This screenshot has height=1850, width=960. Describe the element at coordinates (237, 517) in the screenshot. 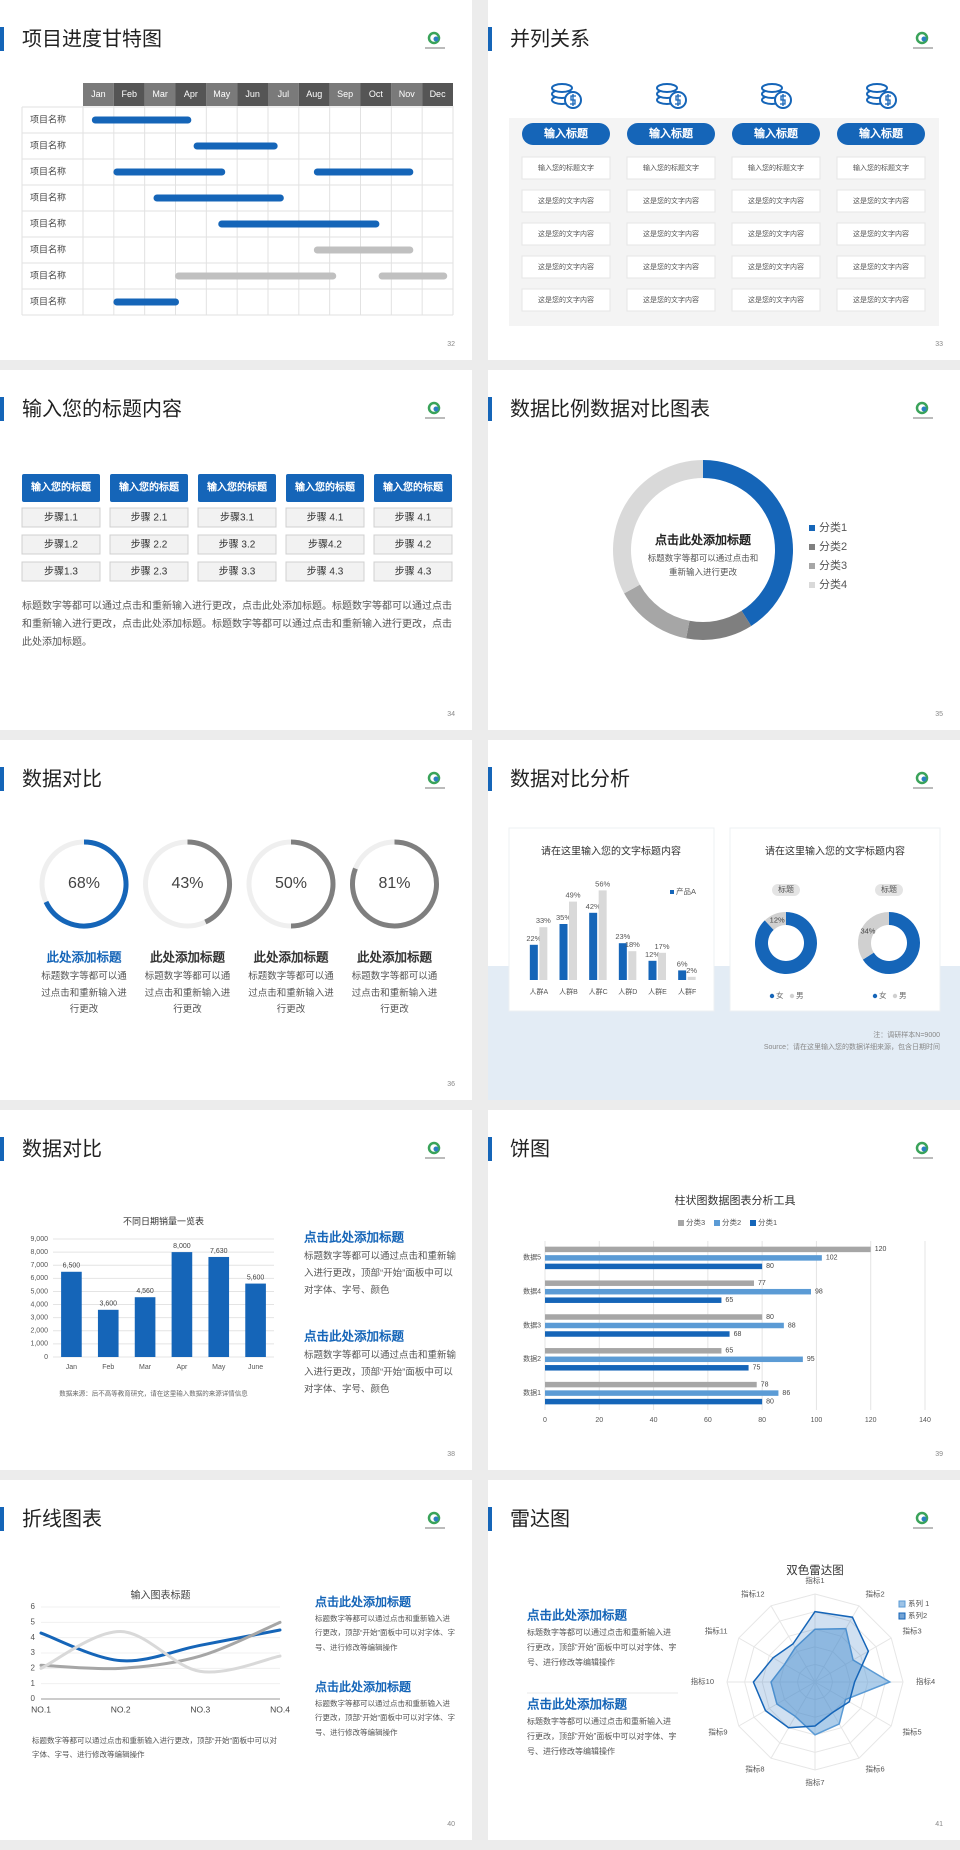

I see `step-box` at that location.